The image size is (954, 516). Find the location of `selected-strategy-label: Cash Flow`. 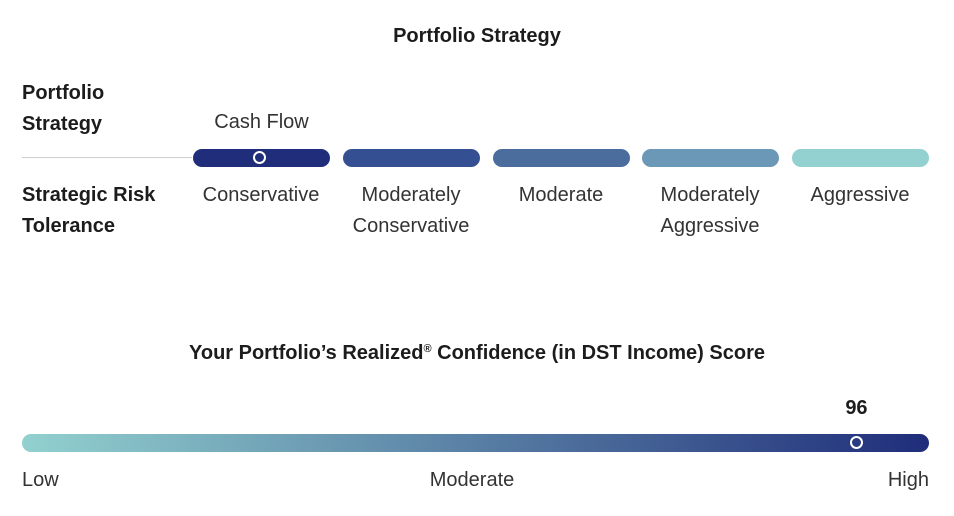

selected-strategy-label: Cash Flow is located at coordinates (261, 122).